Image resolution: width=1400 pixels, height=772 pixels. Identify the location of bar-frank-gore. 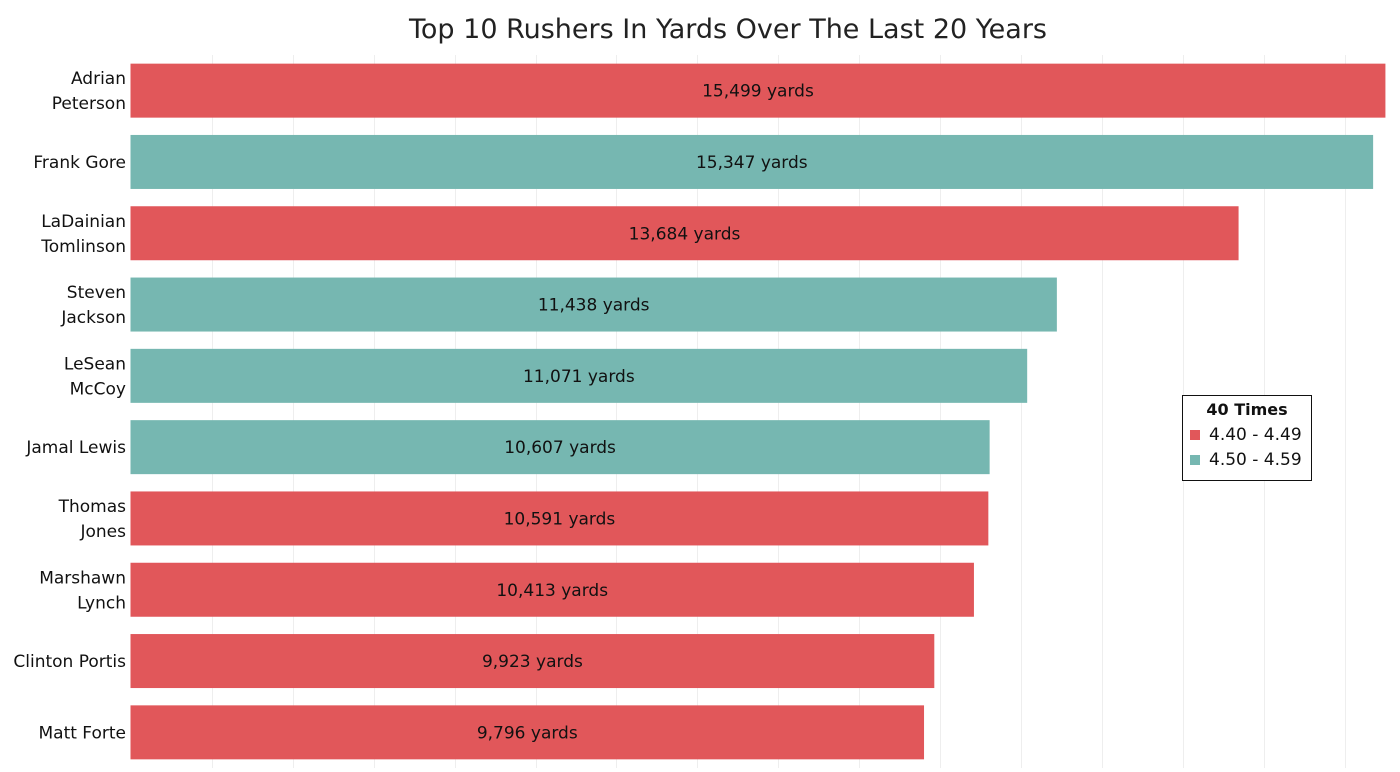
(752, 161).